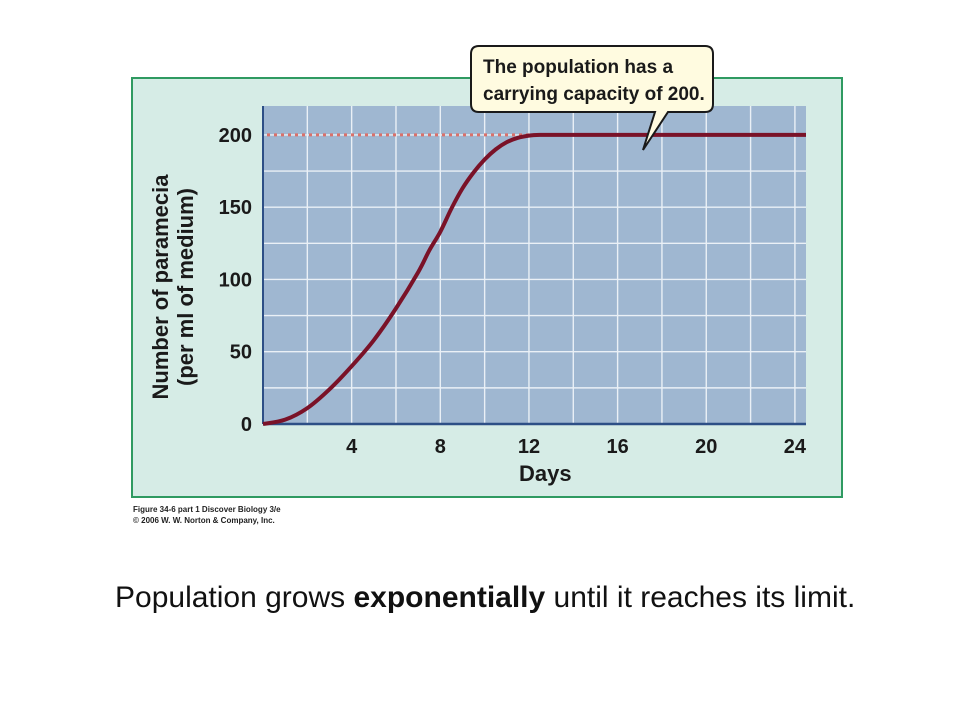 Image resolution: width=960 pixels, height=720 pixels. Describe the element at coordinates (185, 287) in the screenshot. I see `y-axis-title-line2: (per ml of medium)` at that location.